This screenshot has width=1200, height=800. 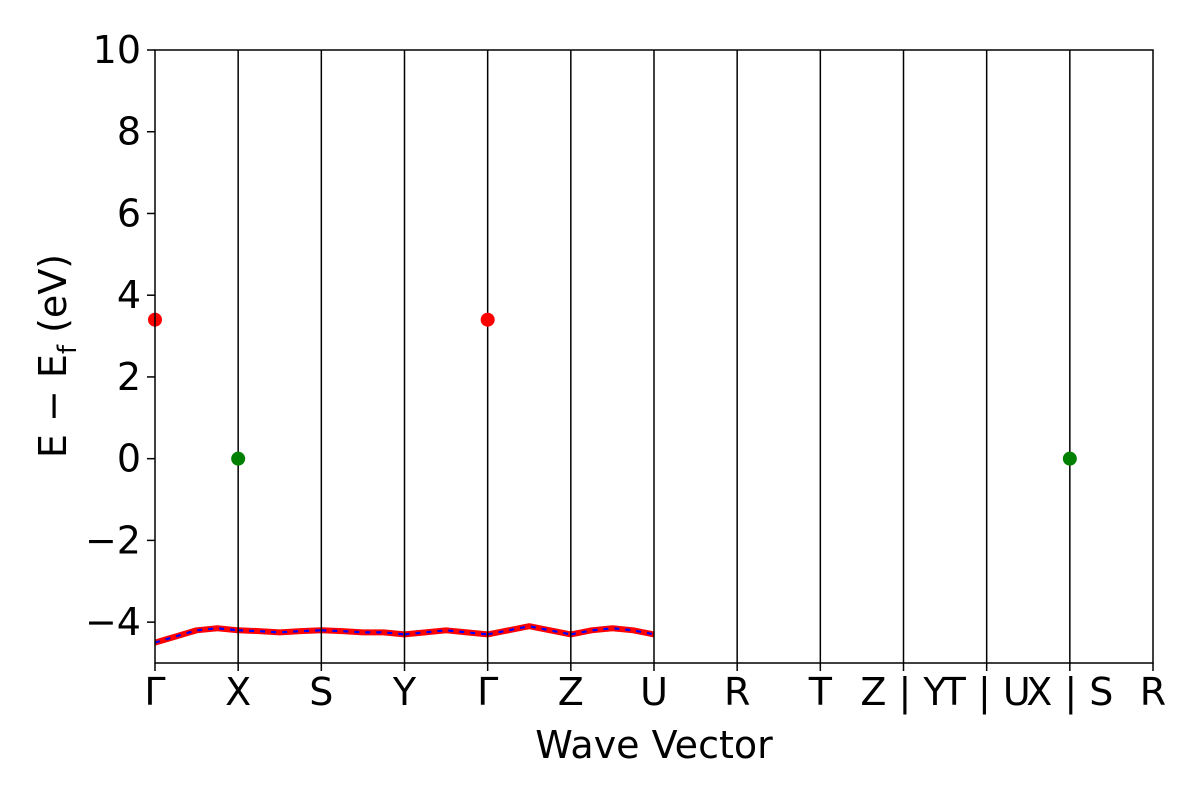 What do you see at coordinates (487, 692) in the screenshot?
I see `x-tick-label-4: Γ` at bounding box center [487, 692].